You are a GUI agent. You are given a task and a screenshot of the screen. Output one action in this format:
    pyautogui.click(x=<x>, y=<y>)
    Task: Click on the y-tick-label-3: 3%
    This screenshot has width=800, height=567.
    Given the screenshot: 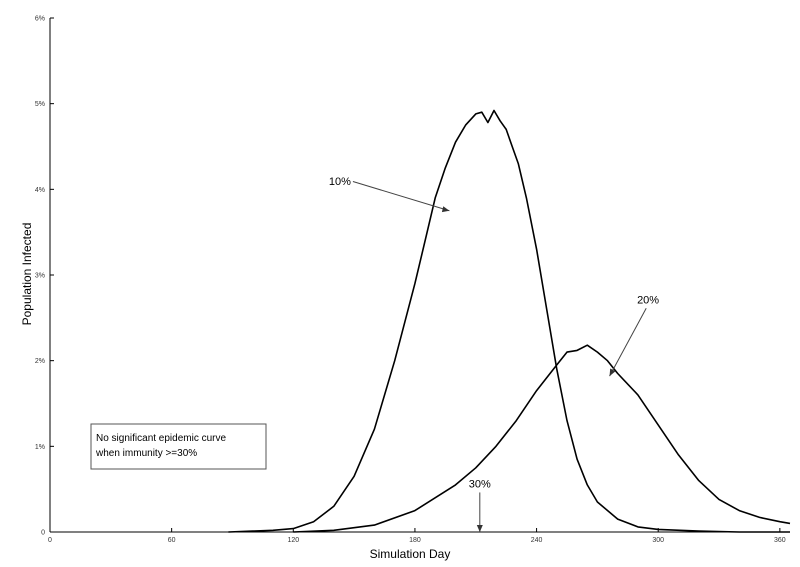 What is the action you would take?
    pyautogui.click(x=40, y=276)
    